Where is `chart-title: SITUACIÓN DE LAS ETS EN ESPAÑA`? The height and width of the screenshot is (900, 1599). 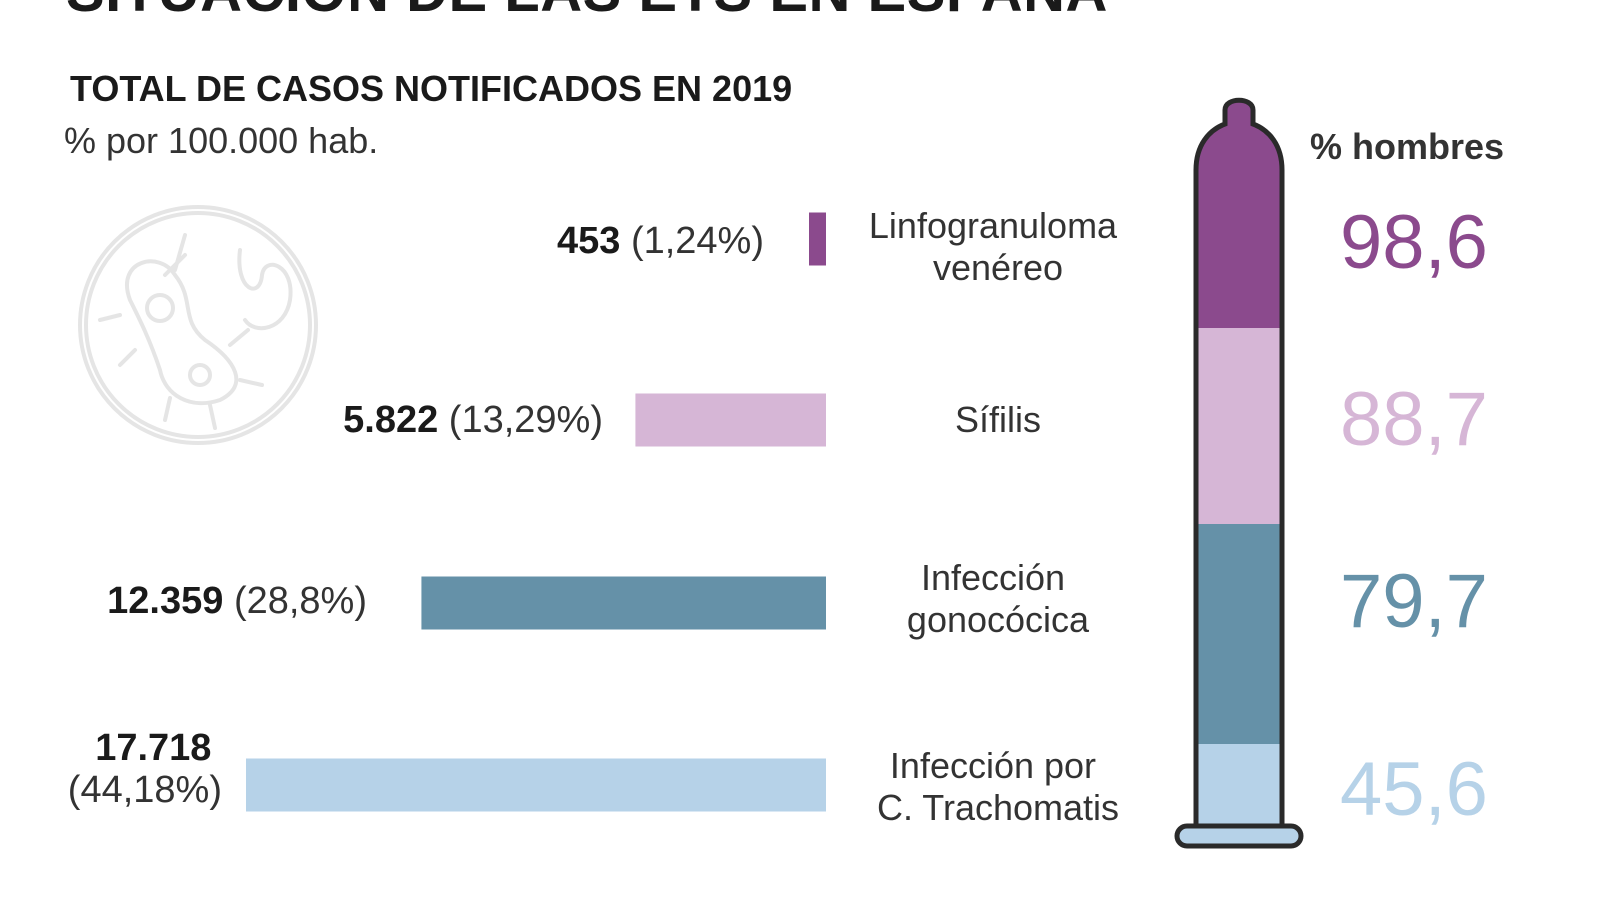
chart-title: SITUACIÓN DE LAS ETS EN ESPAÑA is located at coordinates (587, 12).